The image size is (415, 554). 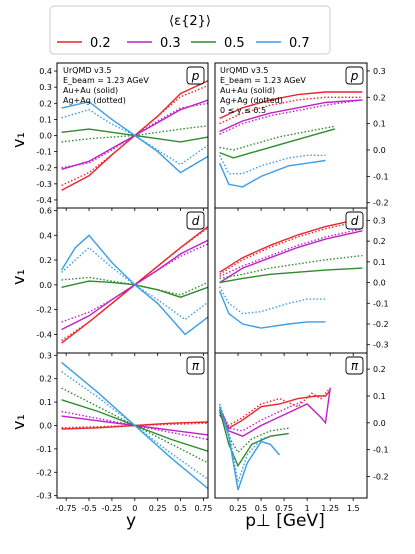 What do you see at coordinates (18, 140) in the screenshot?
I see `ylabel-row-p: v₁` at bounding box center [18, 140].